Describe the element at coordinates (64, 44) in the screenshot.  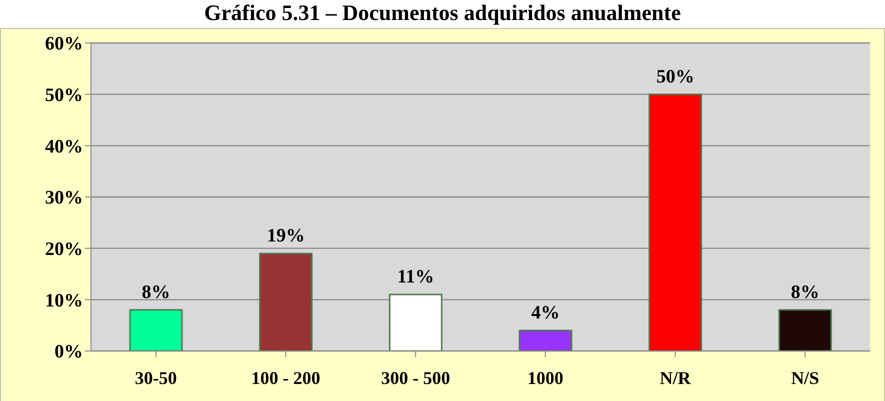
I see `y-tick-label: 60%` at that location.